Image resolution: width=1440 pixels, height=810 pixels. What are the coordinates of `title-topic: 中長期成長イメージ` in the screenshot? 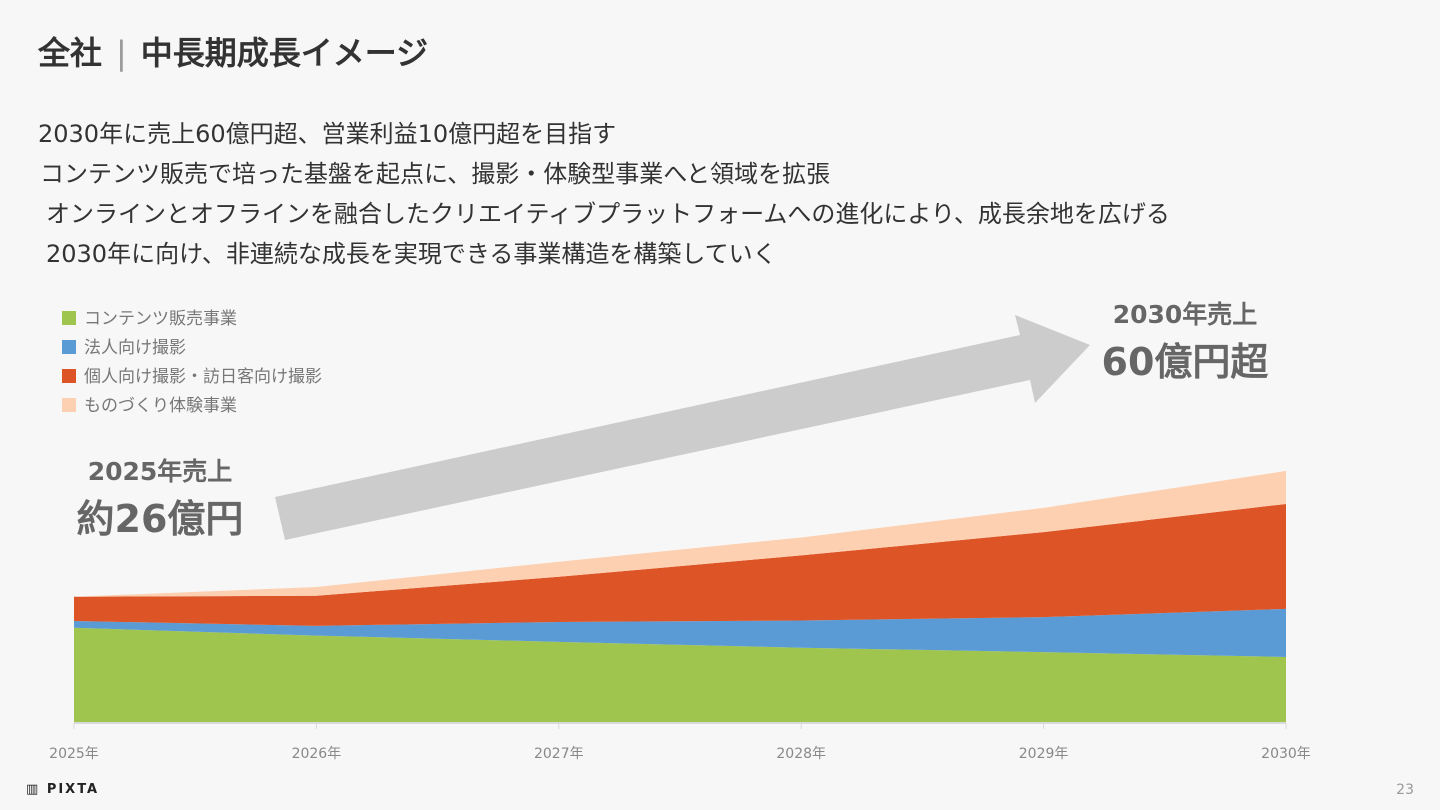 It's located at (284, 53).